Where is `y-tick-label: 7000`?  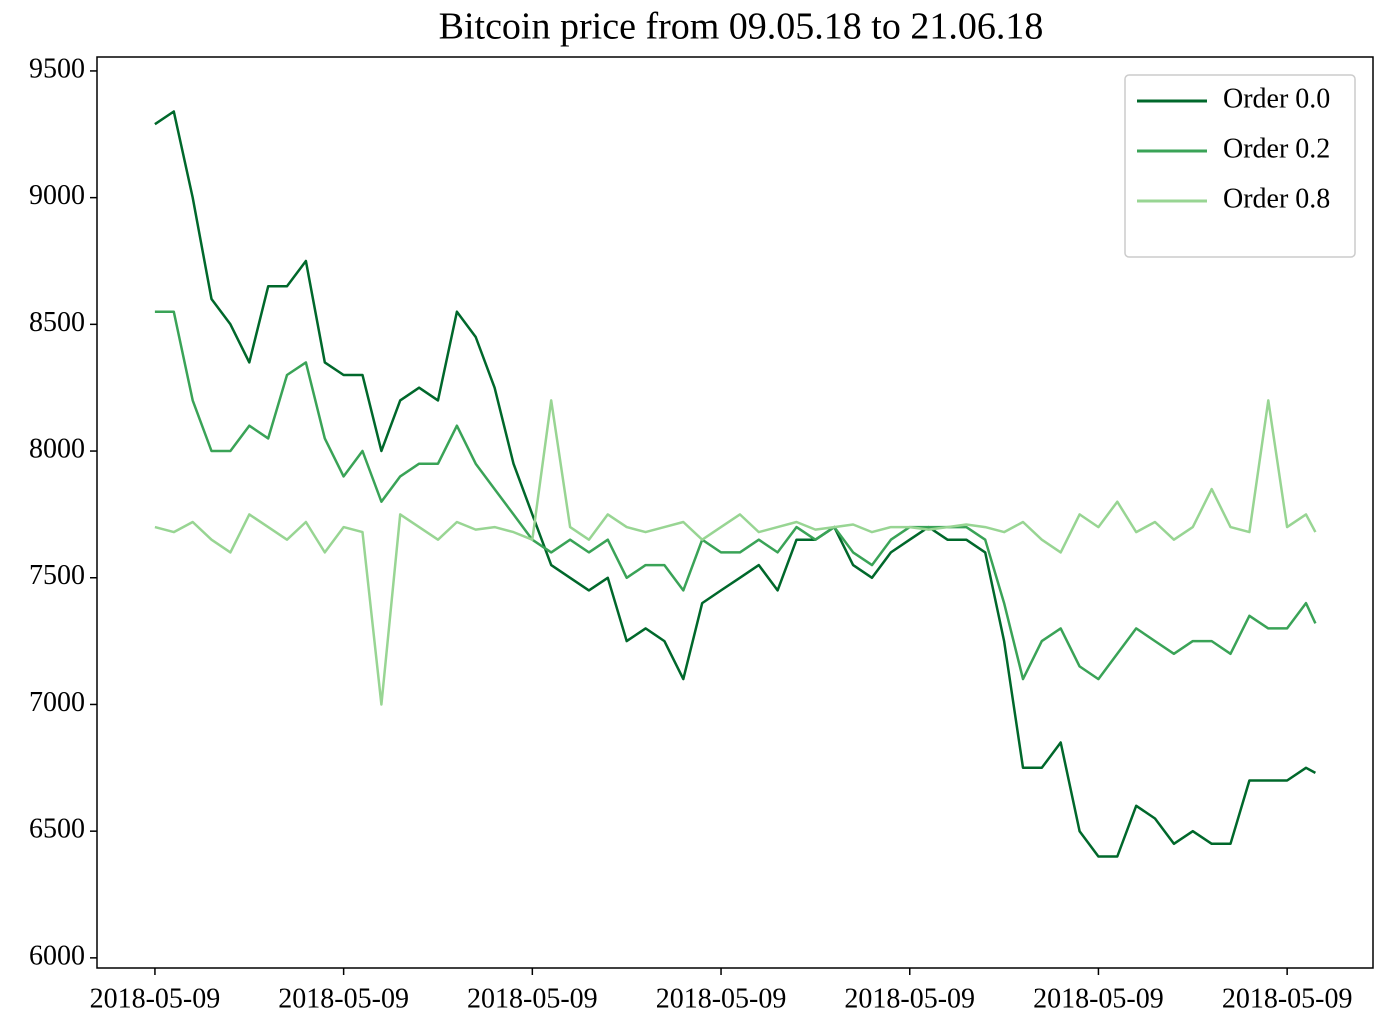 y-tick-label: 7000 is located at coordinates (57, 702).